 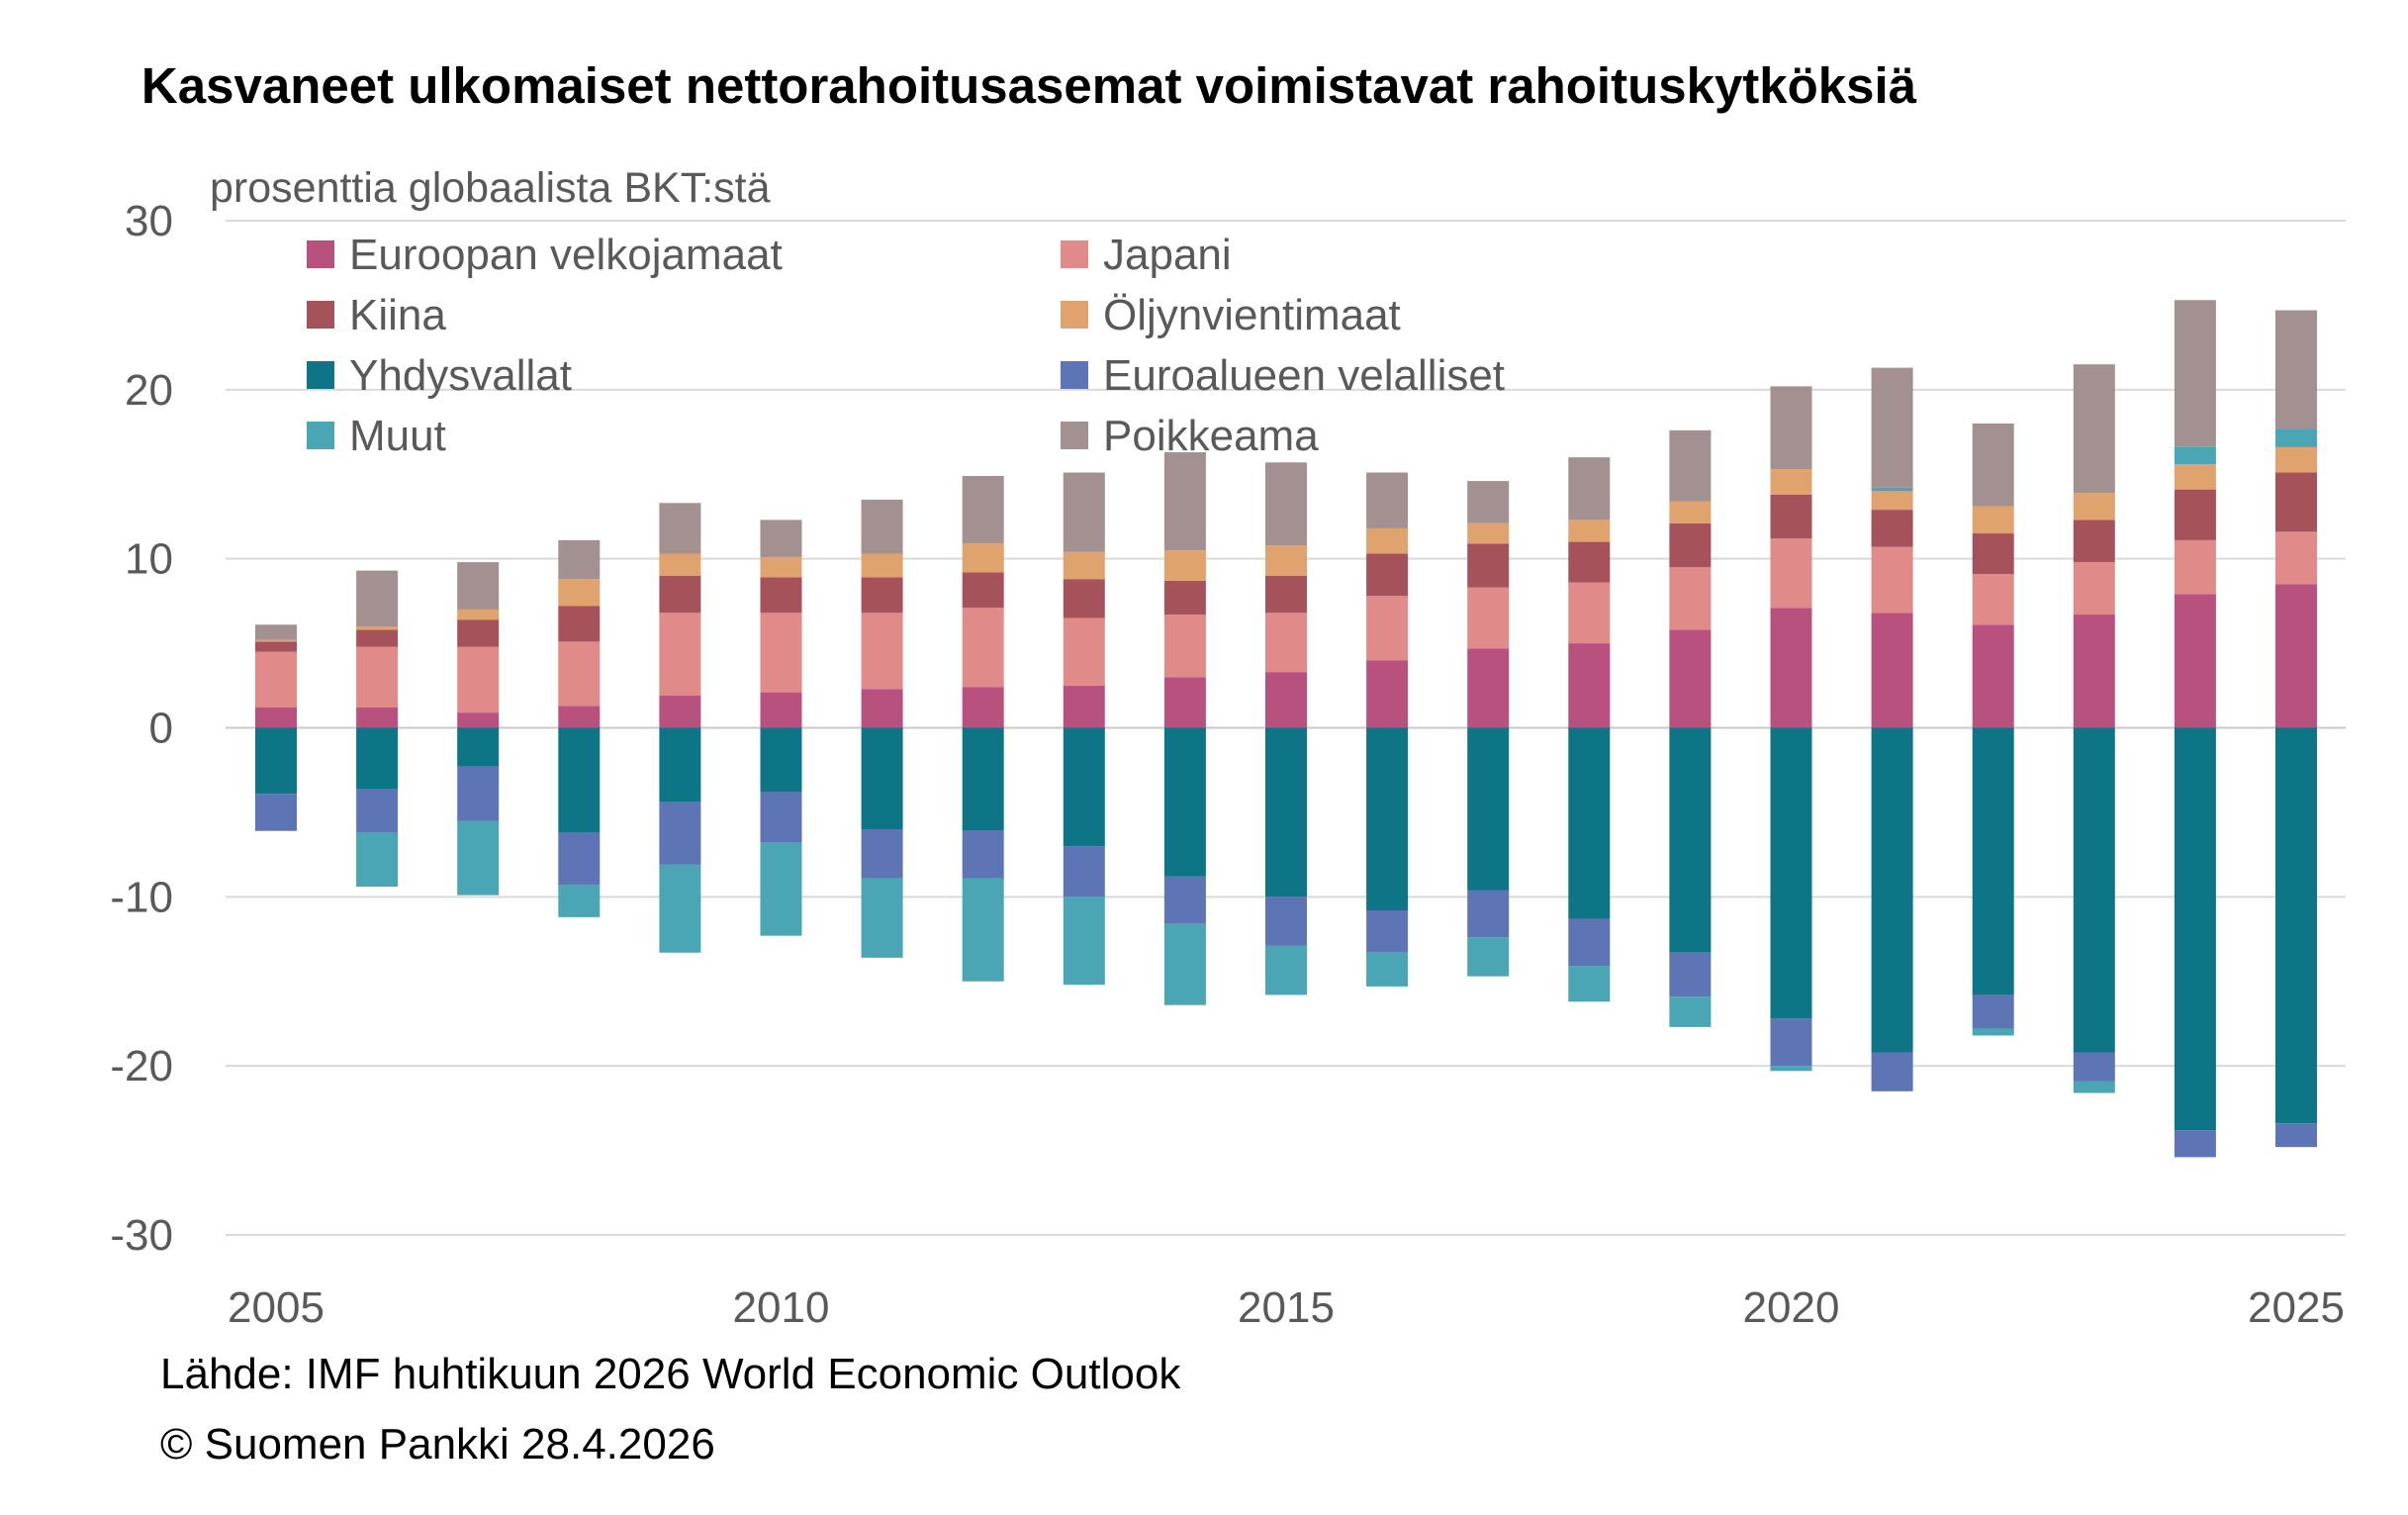 What do you see at coordinates (1488, 729) in the screenshot?
I see `bar-stack-2017` at bounding box center [1488, 729].